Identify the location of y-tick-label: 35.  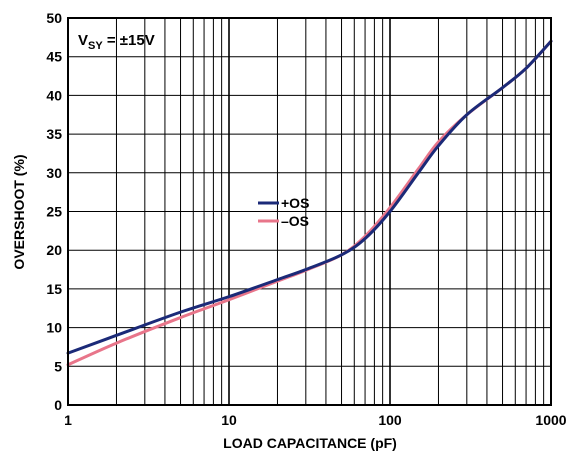
(54, 134).